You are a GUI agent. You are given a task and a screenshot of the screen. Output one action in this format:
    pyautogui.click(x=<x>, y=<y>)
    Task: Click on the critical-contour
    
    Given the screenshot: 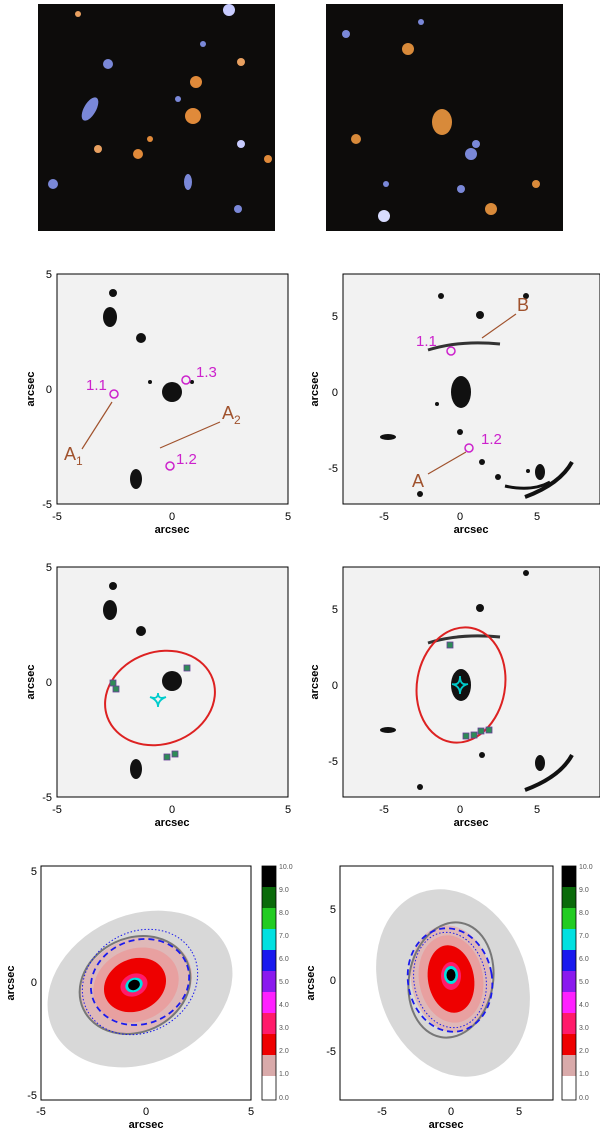 What is the action you would take?
    pyautogui.click(x=135, y=985)
    